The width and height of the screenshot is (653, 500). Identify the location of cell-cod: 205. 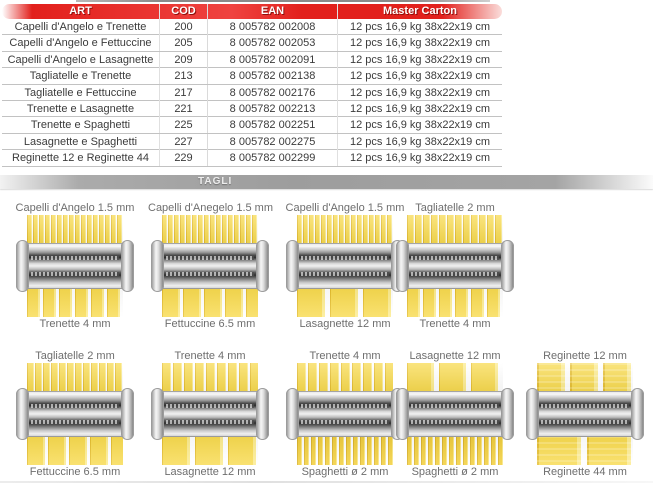
(183, 43).